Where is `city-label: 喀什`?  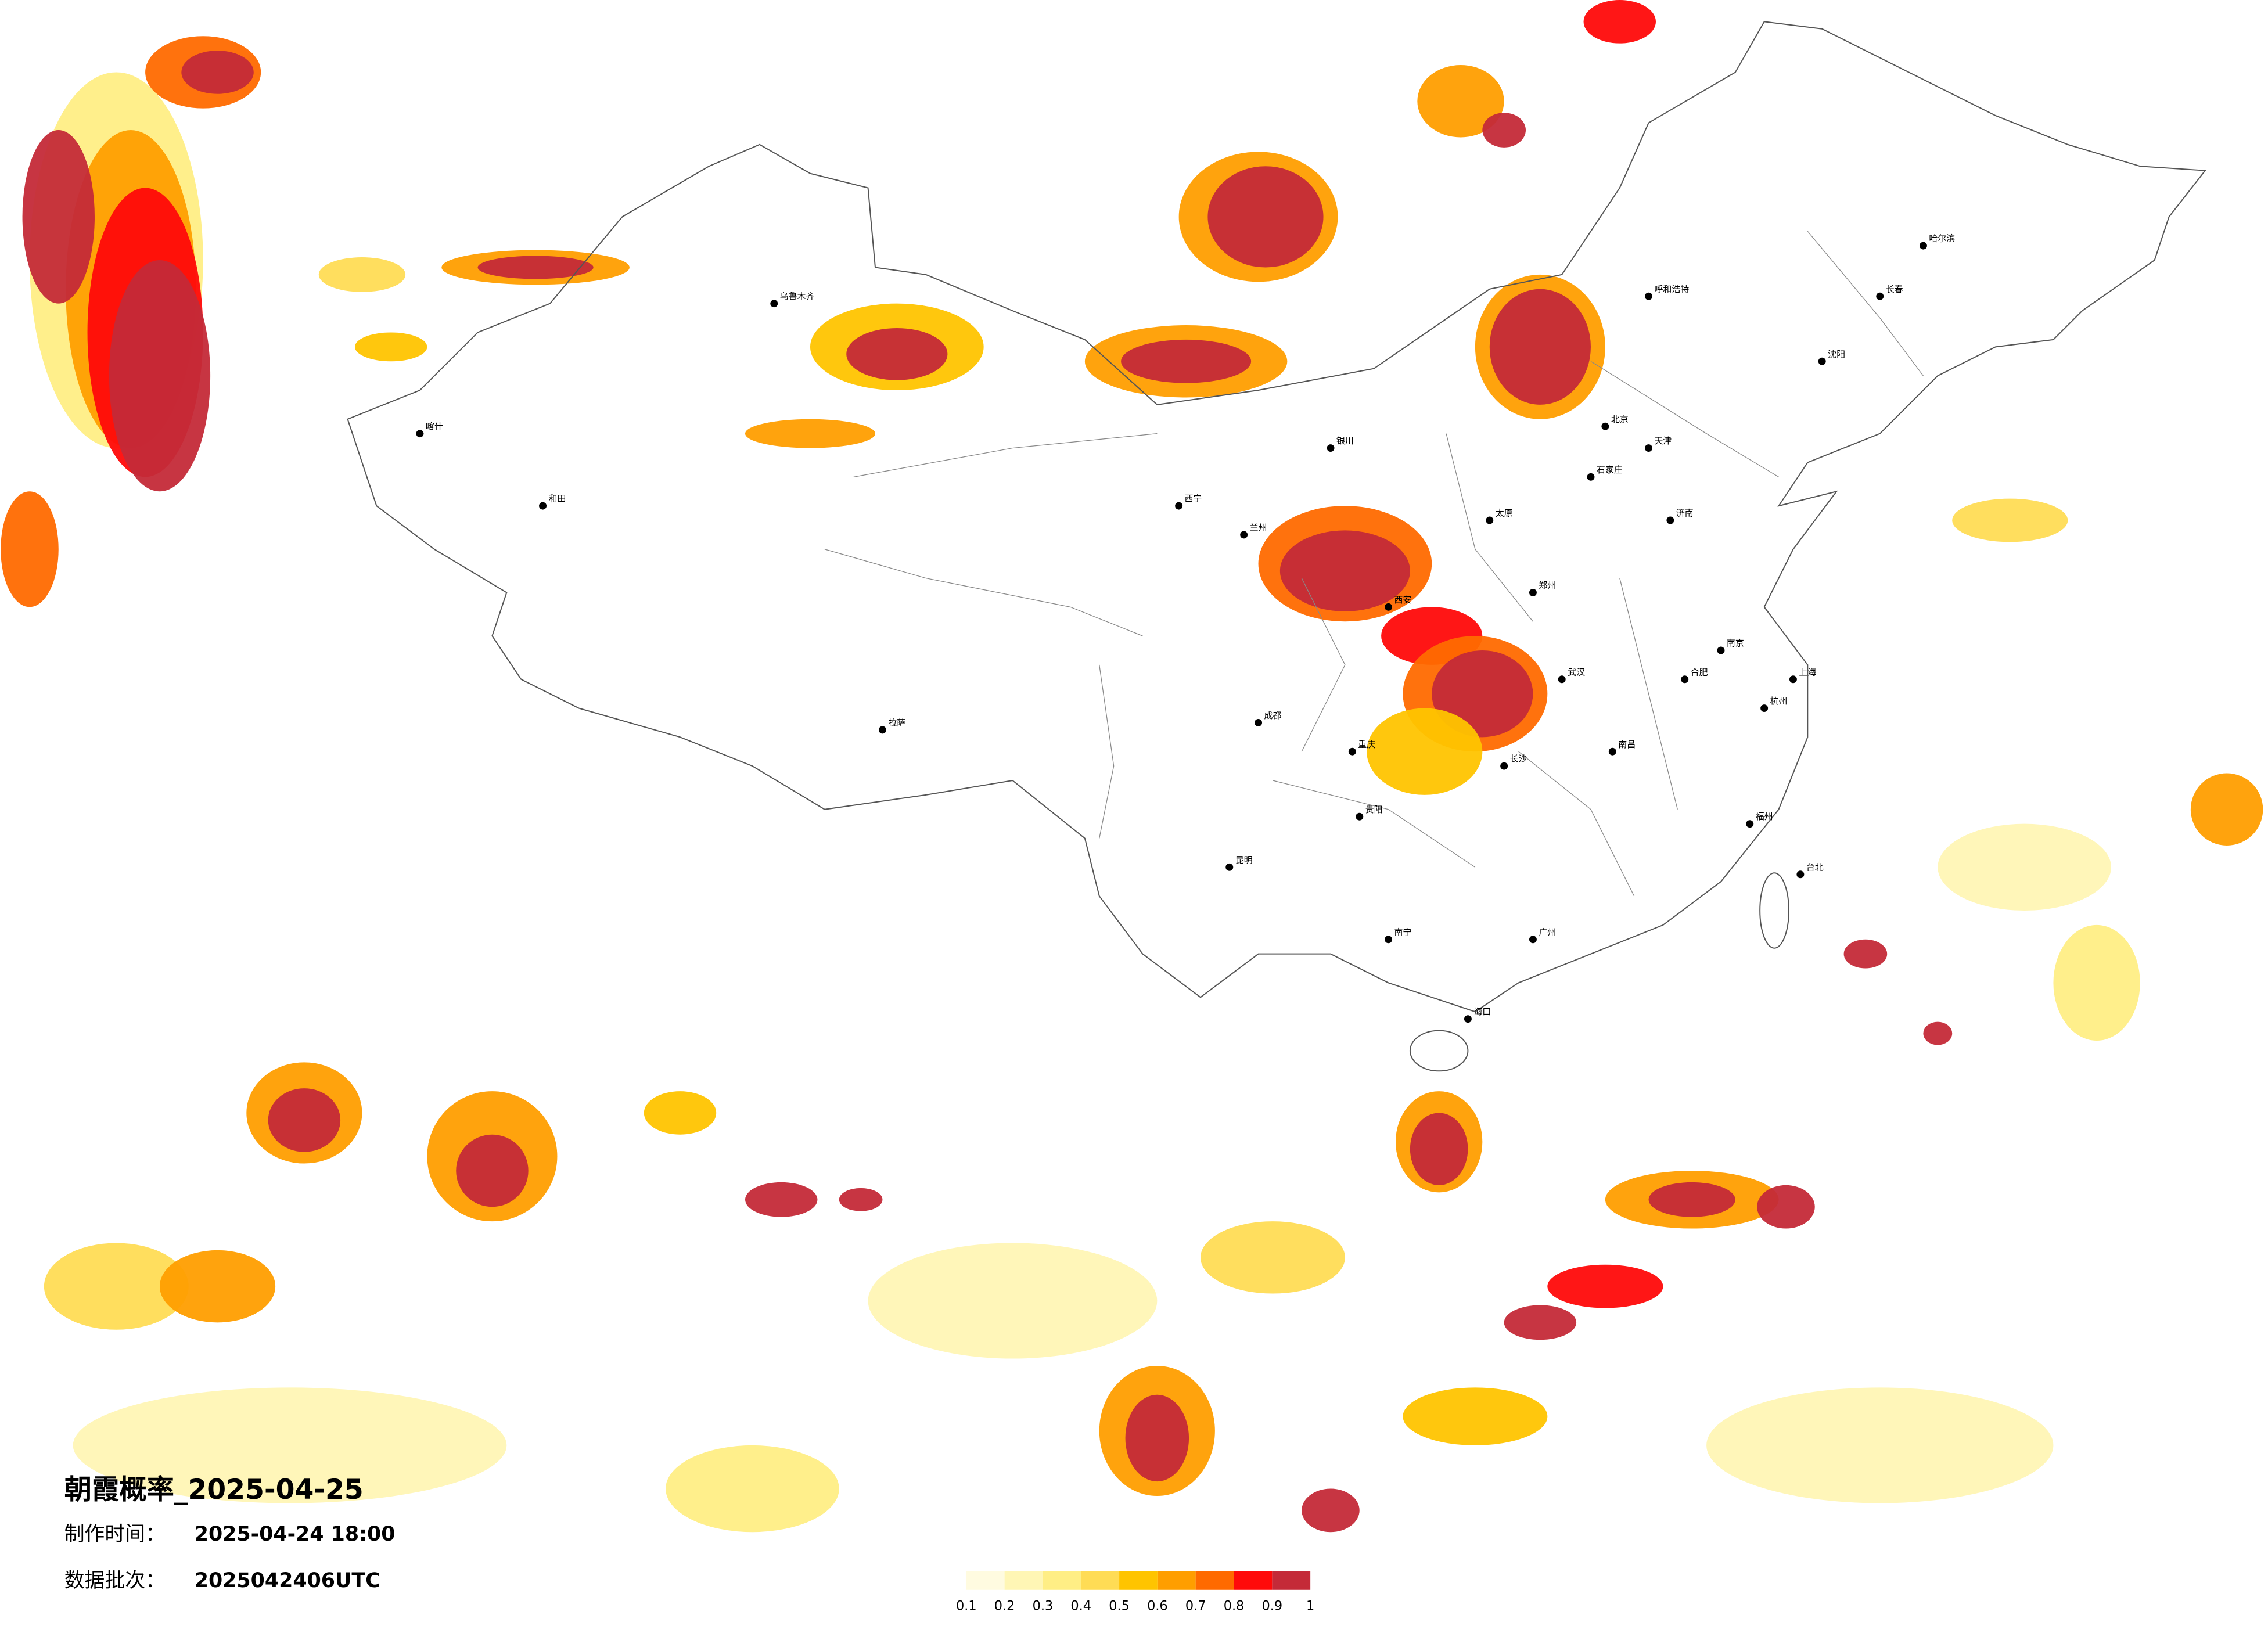
city-label: 喀什 is located at coordinates (434, 426).